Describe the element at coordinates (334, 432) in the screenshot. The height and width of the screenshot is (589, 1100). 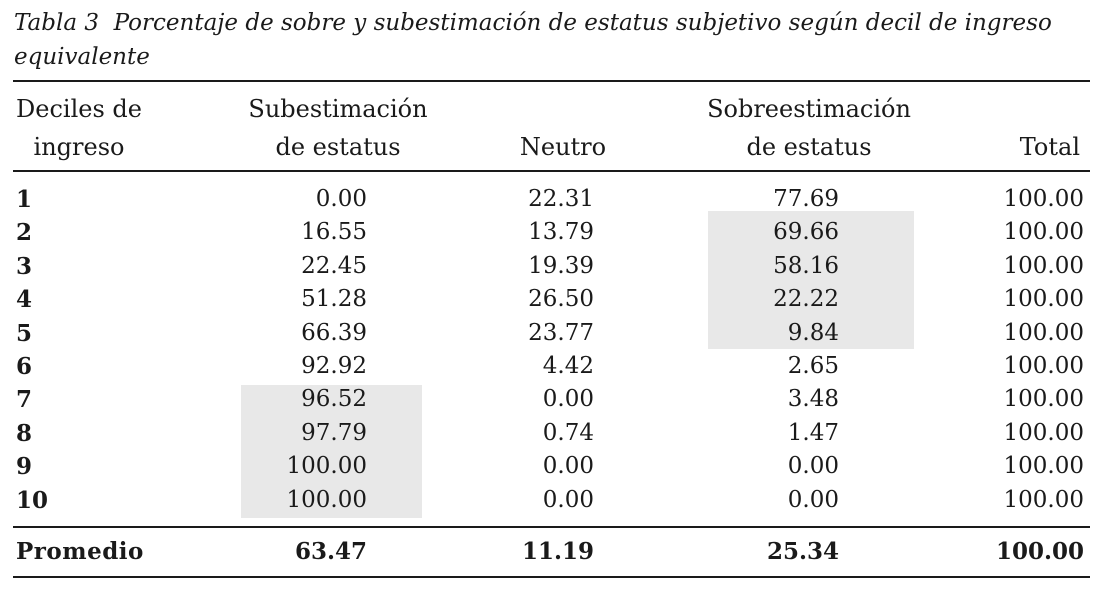
I see `cell-subestimacion: 97.79` at that location.